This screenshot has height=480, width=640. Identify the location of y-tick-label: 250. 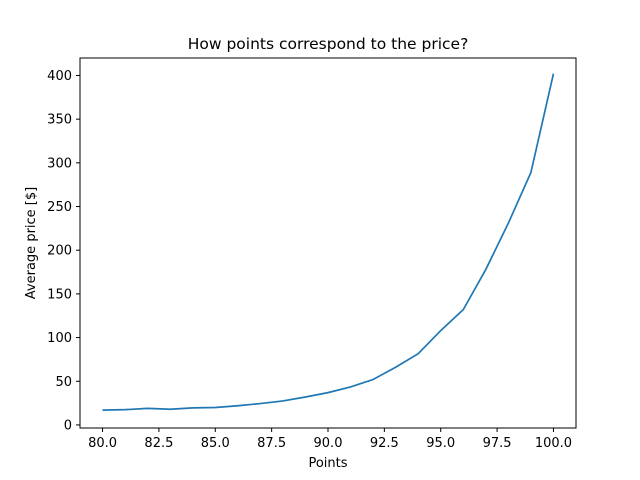
(59, 207).